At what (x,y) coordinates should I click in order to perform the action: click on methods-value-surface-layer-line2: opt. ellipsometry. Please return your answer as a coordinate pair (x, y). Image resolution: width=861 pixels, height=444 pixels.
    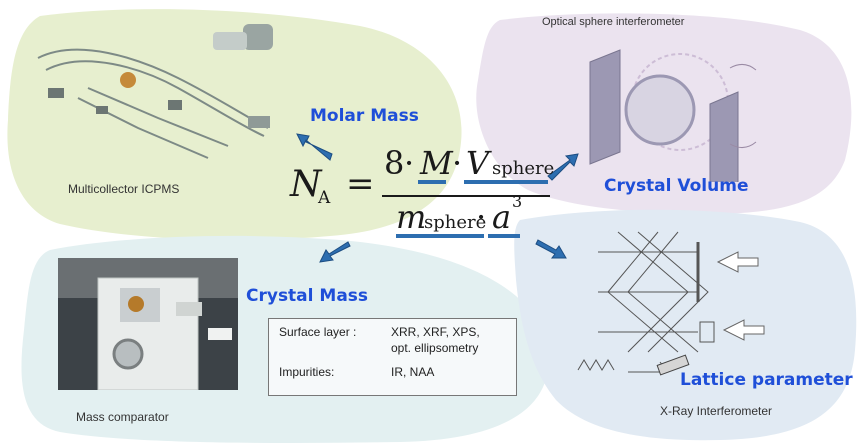
    Looking at the image, I should click on (435, 348).